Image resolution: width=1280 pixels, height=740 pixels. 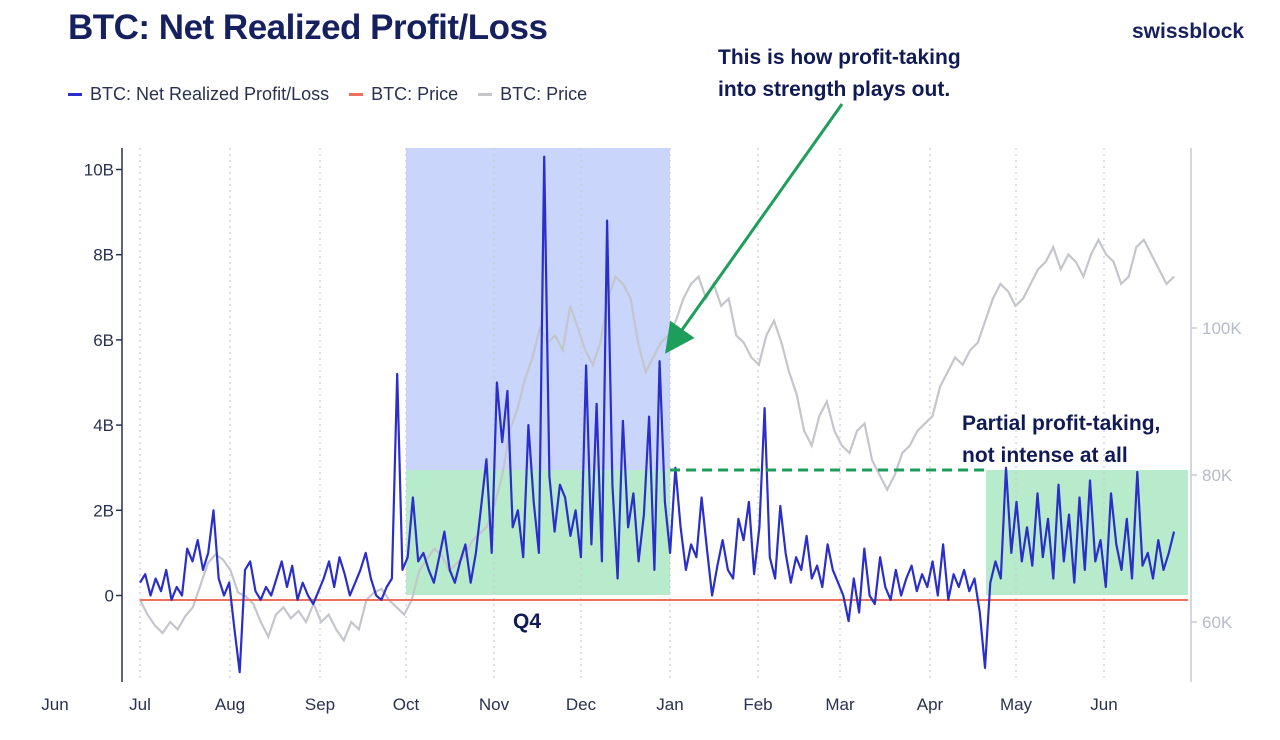 What do you see at coordinates (930, 704) in the screenshot?
I see `x-tick-label-10: Apr` at bounding box center [930, 704].